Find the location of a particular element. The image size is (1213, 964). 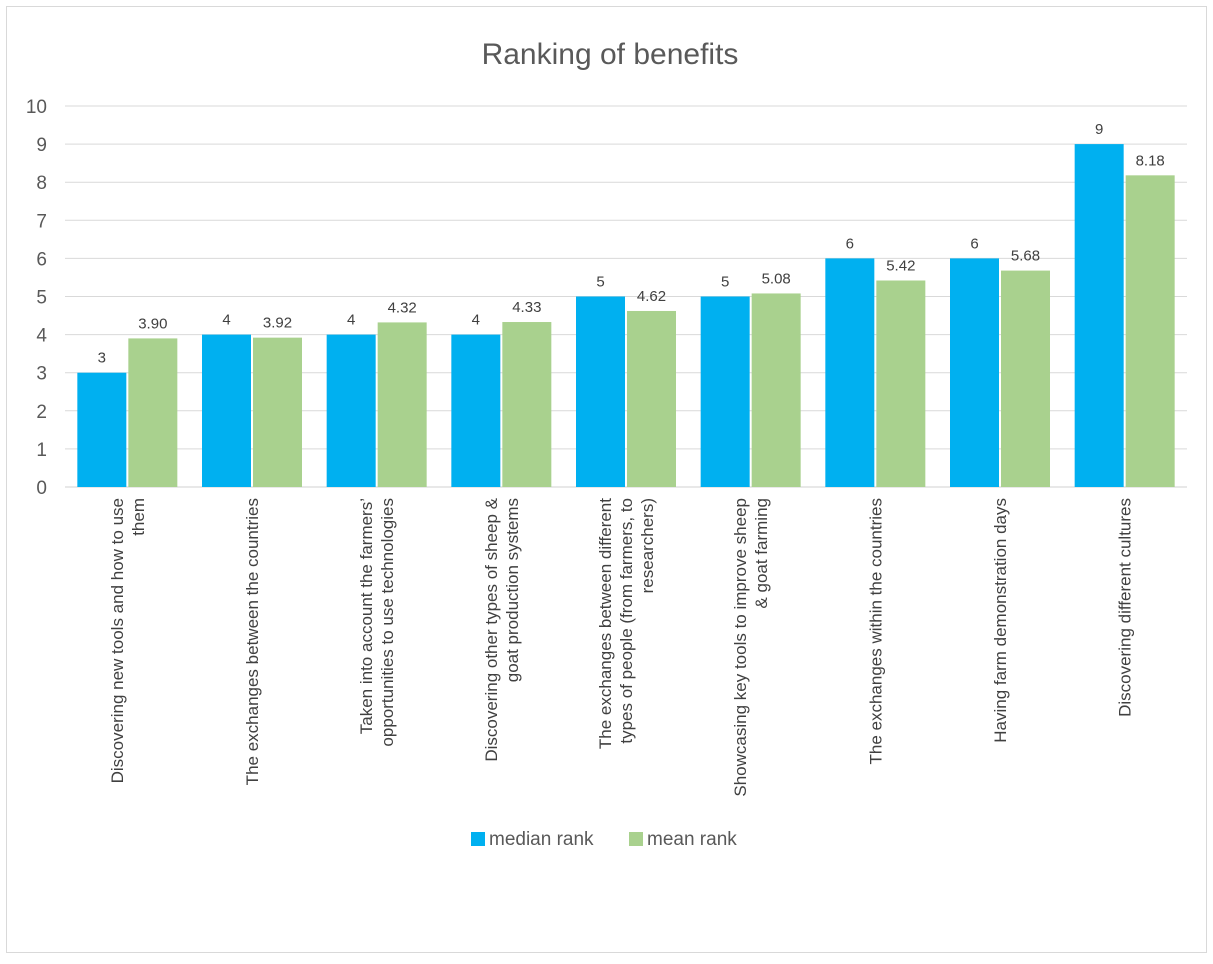

y-tick-label: 2 is located at coordinates (41, 412).